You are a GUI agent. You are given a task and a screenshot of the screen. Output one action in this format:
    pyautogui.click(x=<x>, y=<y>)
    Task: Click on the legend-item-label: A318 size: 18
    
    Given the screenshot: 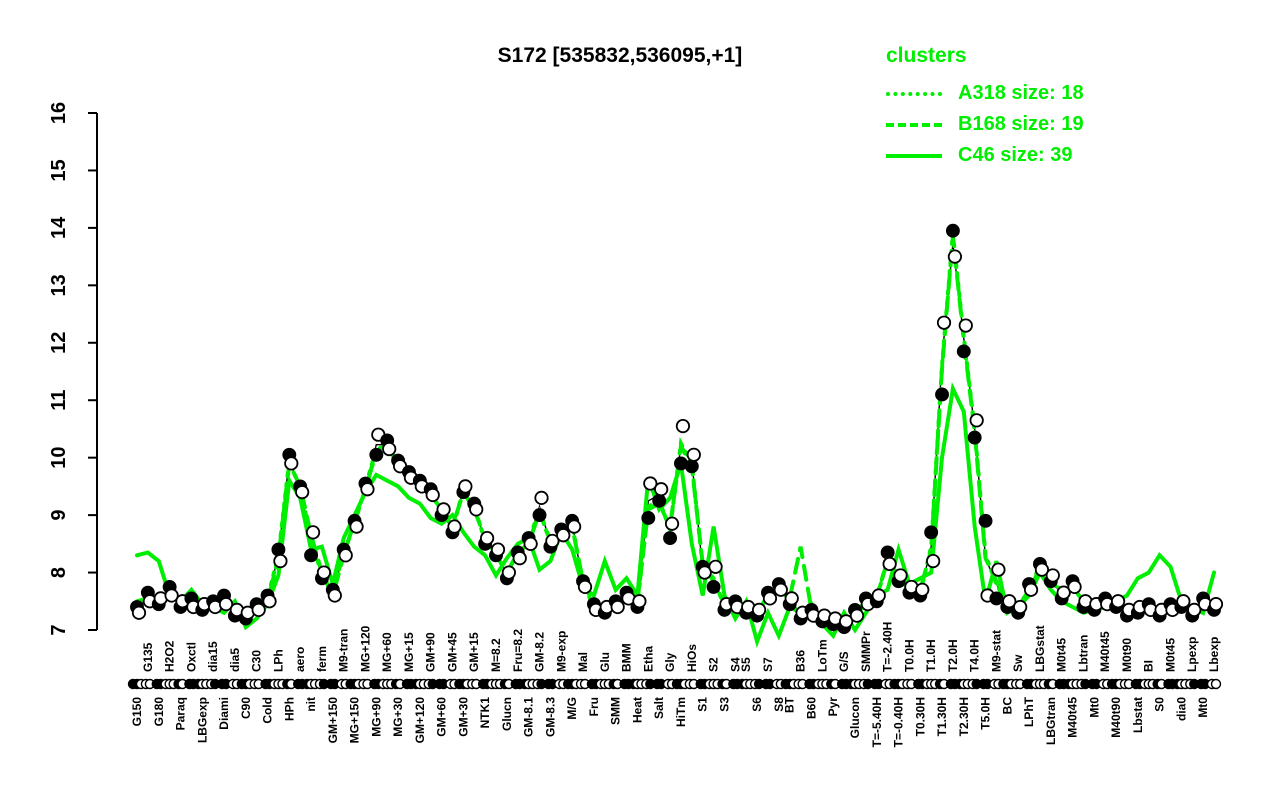 What is the action you would take?
    pyautogui.click(x=1021, y=93)
    